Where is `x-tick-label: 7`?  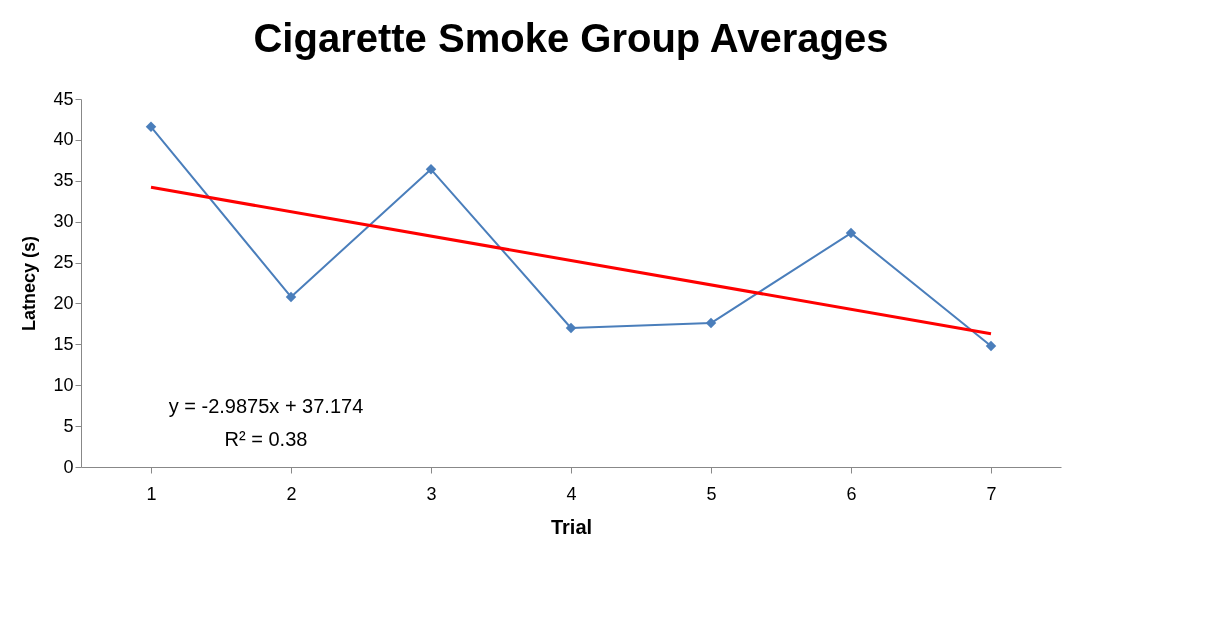
x-tick-label: 7 is located at coordinates (991, 493).